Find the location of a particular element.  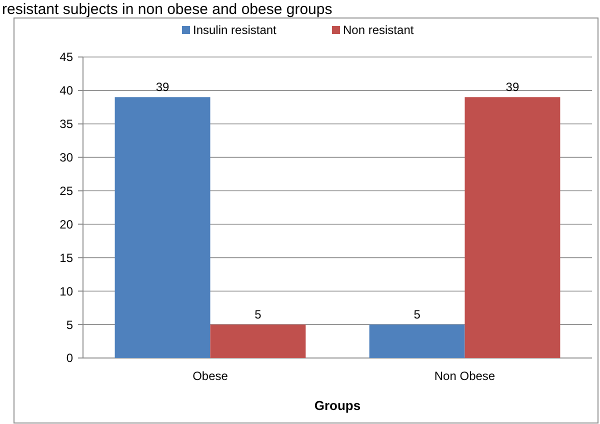

y-tick-label: 15 is located at coordinates (67, 257).